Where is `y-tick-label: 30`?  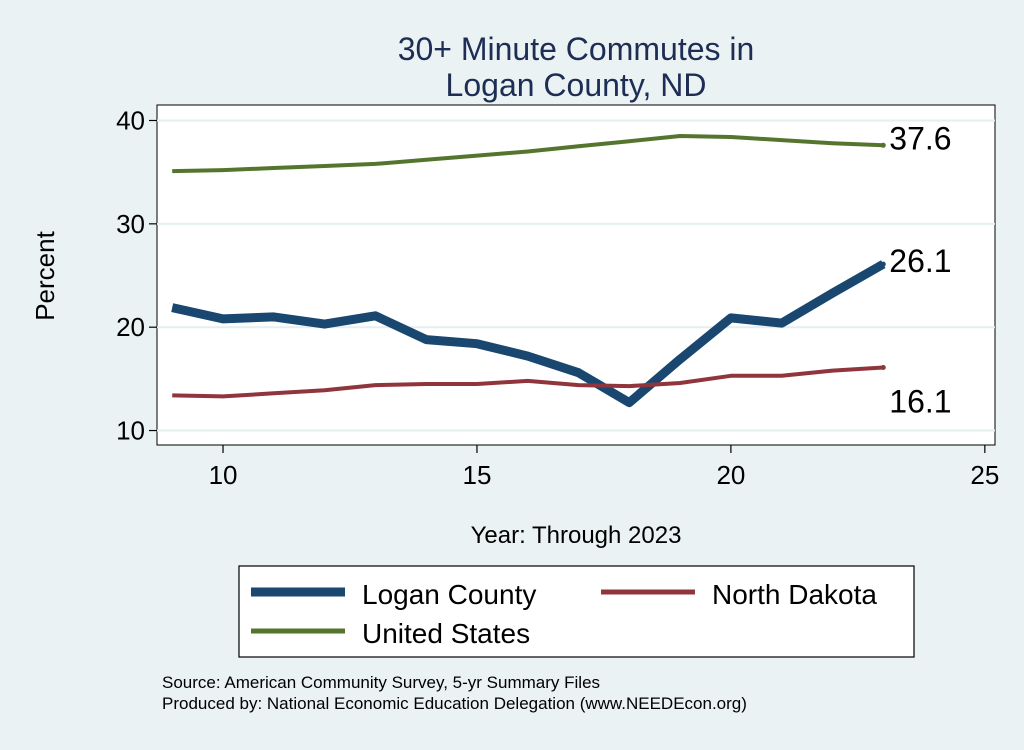 y-tick-label: 30 is located at coordinates (130, 224).